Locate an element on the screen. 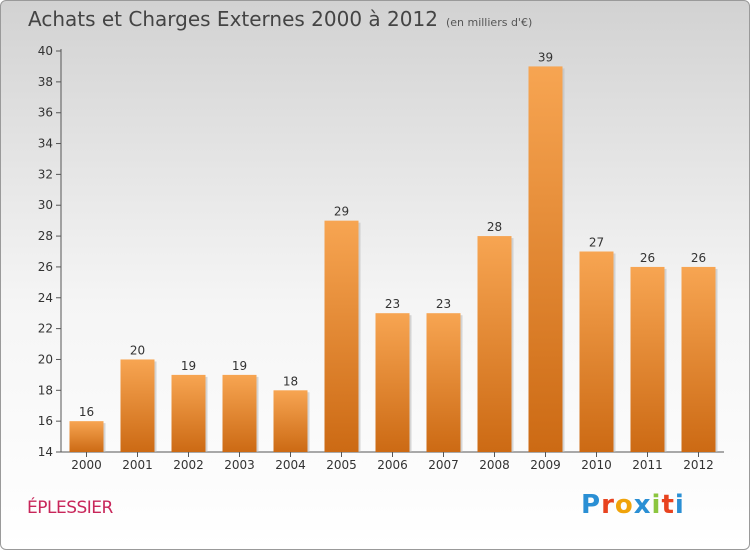 The image size is (750, 550). y-tick-label: 38 is located at coordinates (45, 82).